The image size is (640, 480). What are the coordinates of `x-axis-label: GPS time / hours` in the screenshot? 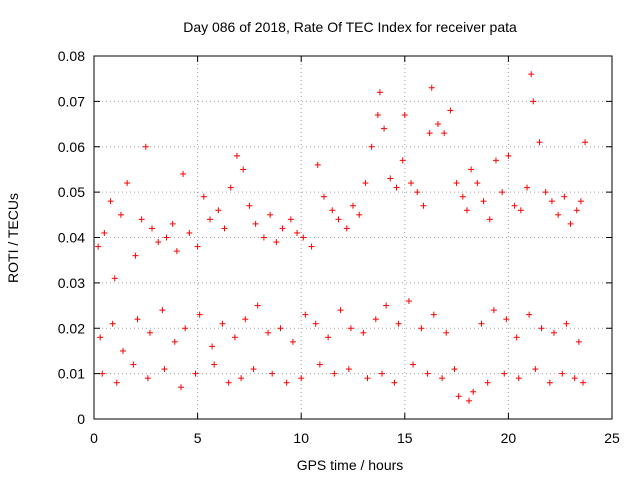 It's located at (350, 465).